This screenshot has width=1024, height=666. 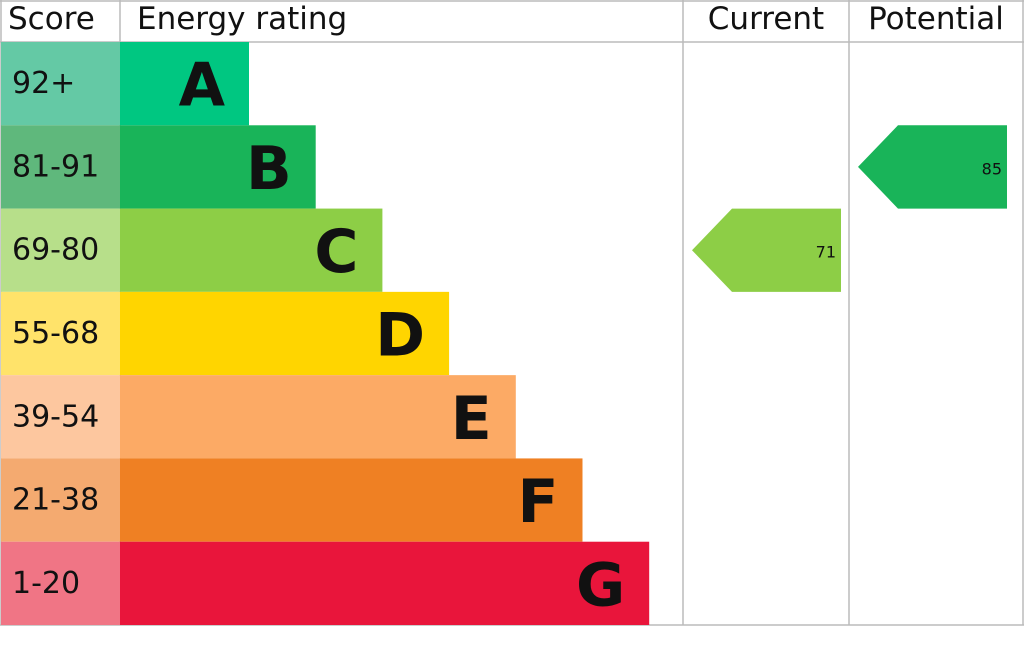 I want to click on score-range: 39-54, so click(x=55, y=416).